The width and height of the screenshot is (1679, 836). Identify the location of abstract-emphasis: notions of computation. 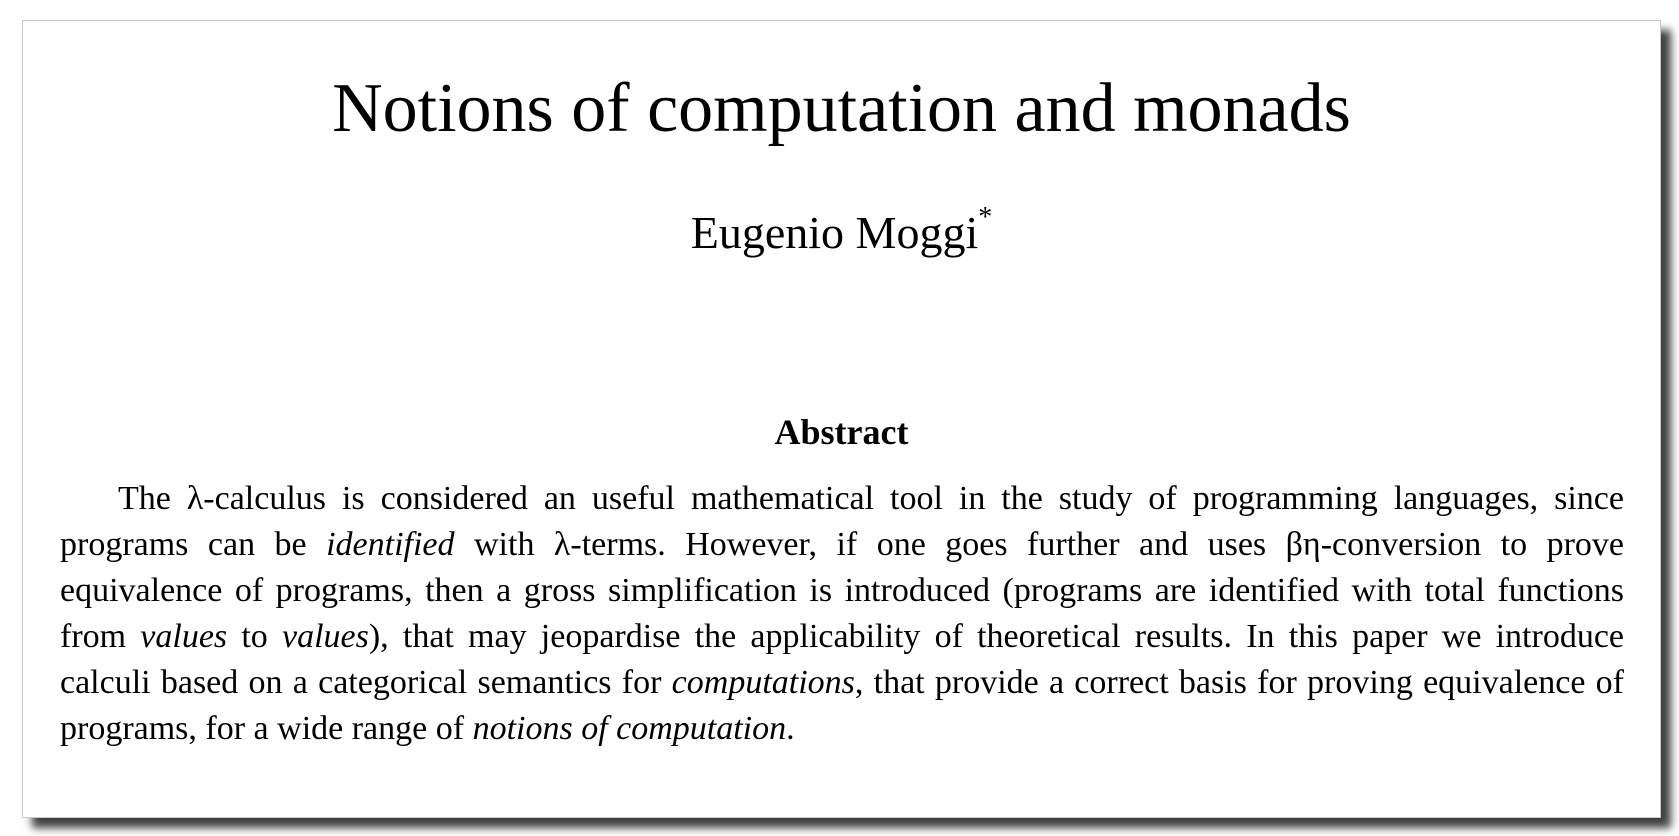
(629, 728).